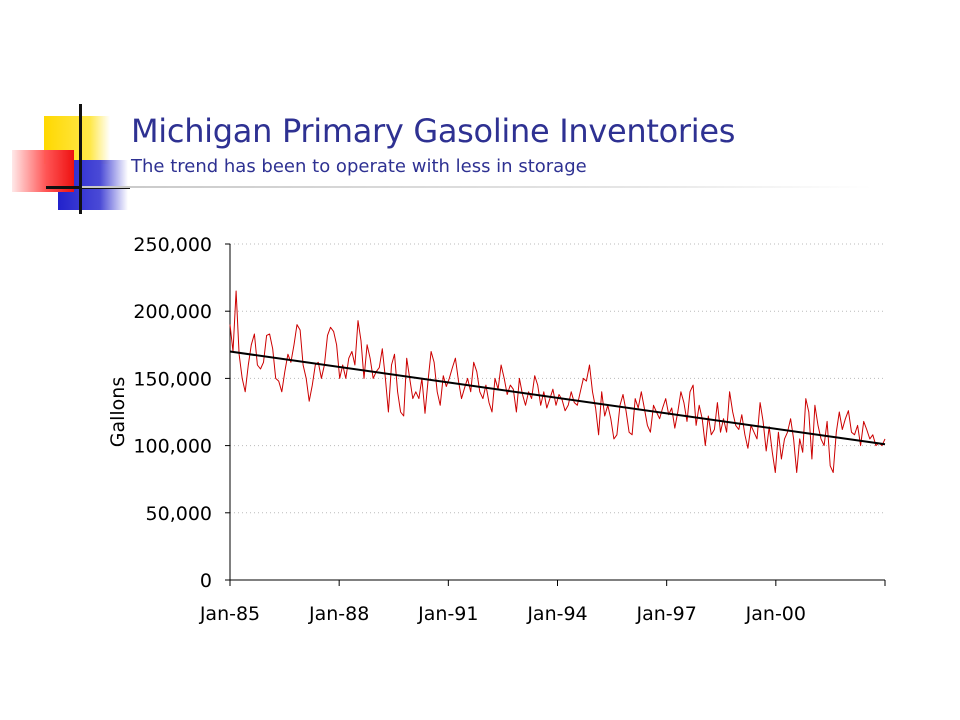  I want to click on y-tick-label: 100,000, so click(172, 447).